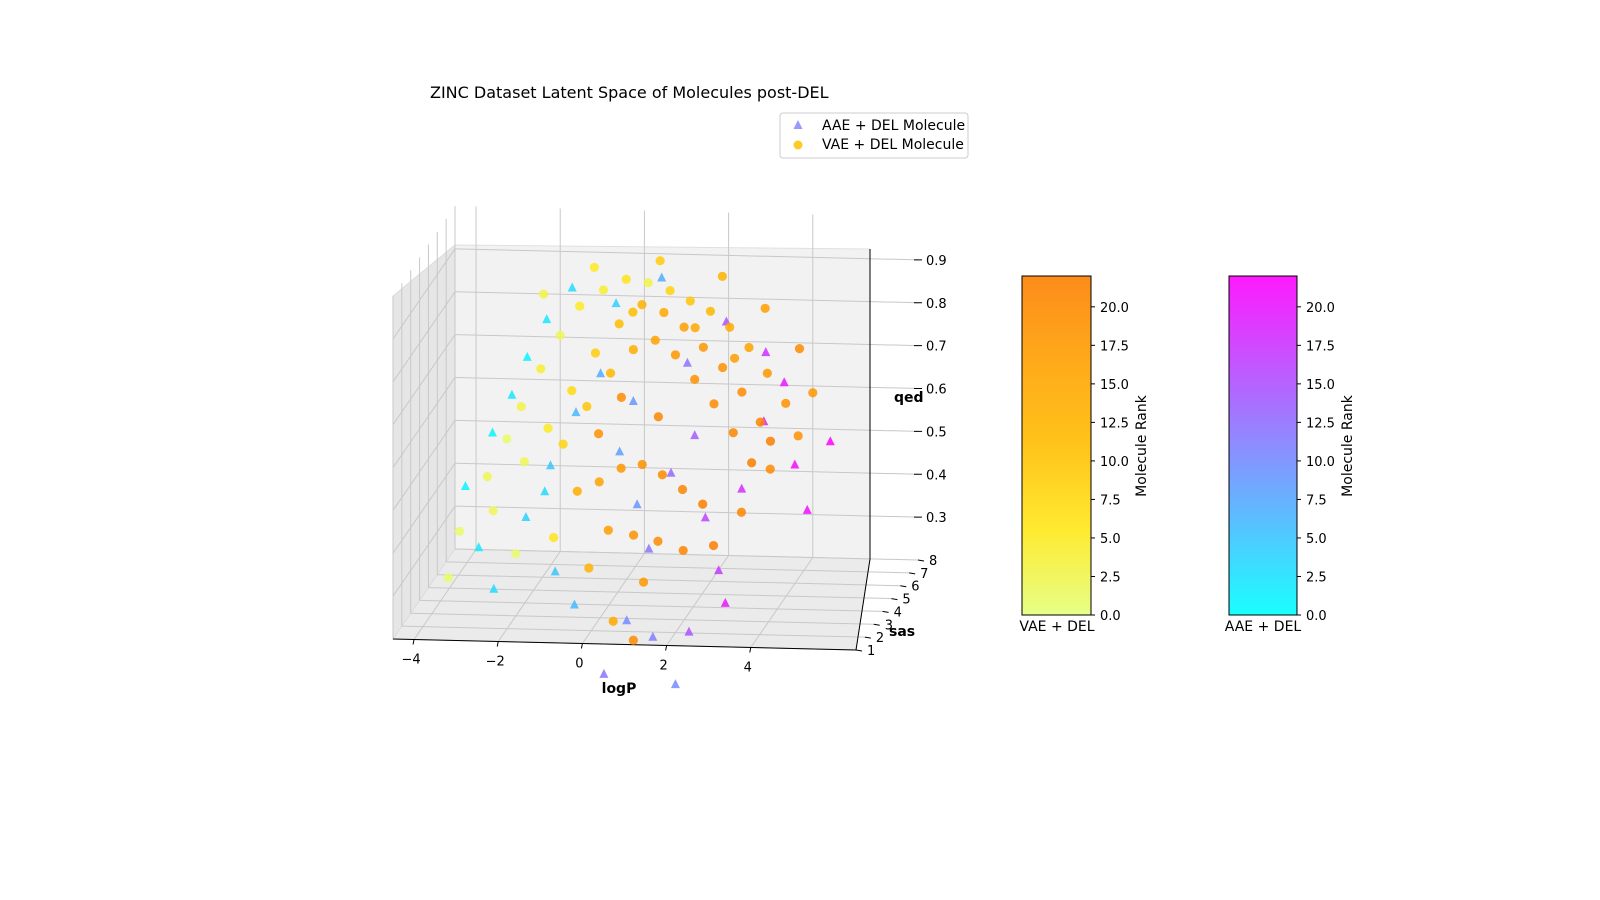  Describe the element at coordinates (893, 145) in the screenshot. I see `legend-label-vae: VAE + DEL Molecule` at that location.